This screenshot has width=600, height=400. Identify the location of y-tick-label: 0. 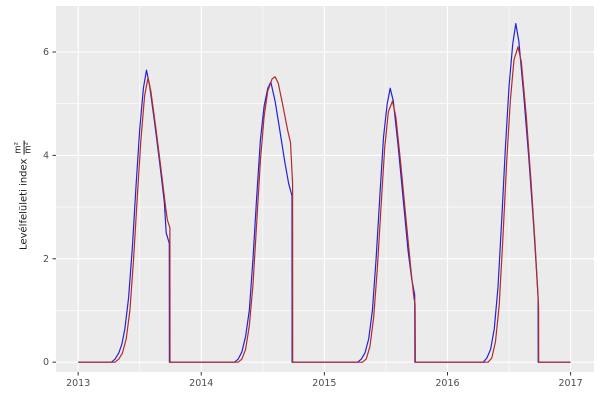
(46, 362).